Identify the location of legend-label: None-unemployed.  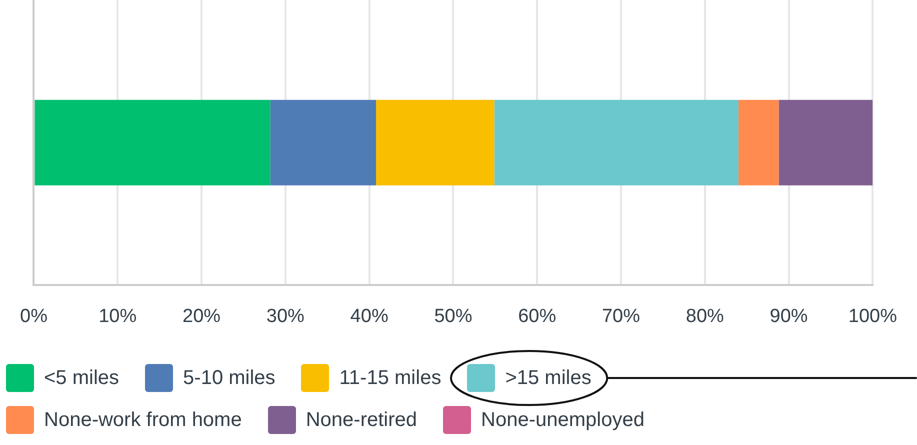
(562, 420).